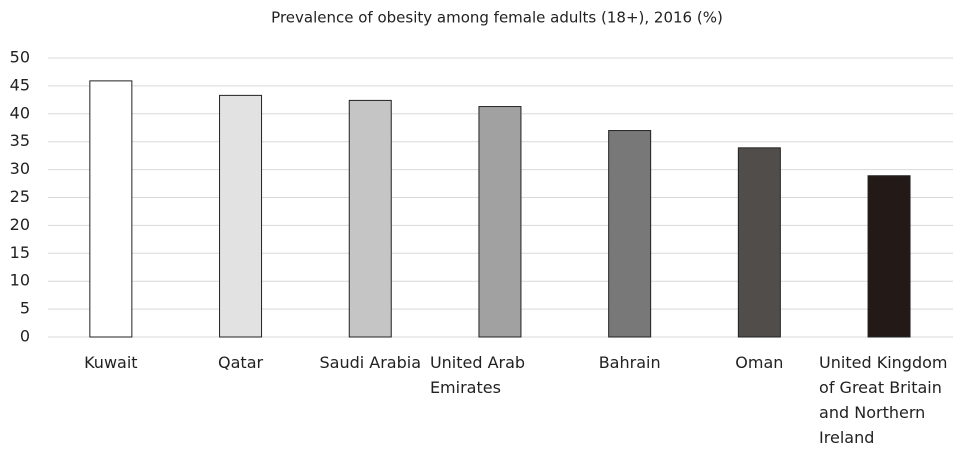 The image size is (953, 455). Describe the element at coordinates (25, 308) in the screenshot. I see `y-tick-label: 5` at that location.